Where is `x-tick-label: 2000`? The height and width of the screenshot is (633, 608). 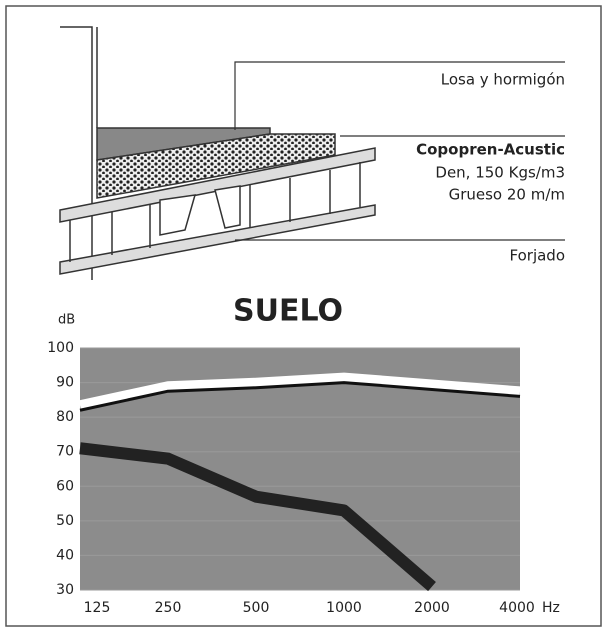
x-tick-label: 2000 is located at coordinates (432, 608).